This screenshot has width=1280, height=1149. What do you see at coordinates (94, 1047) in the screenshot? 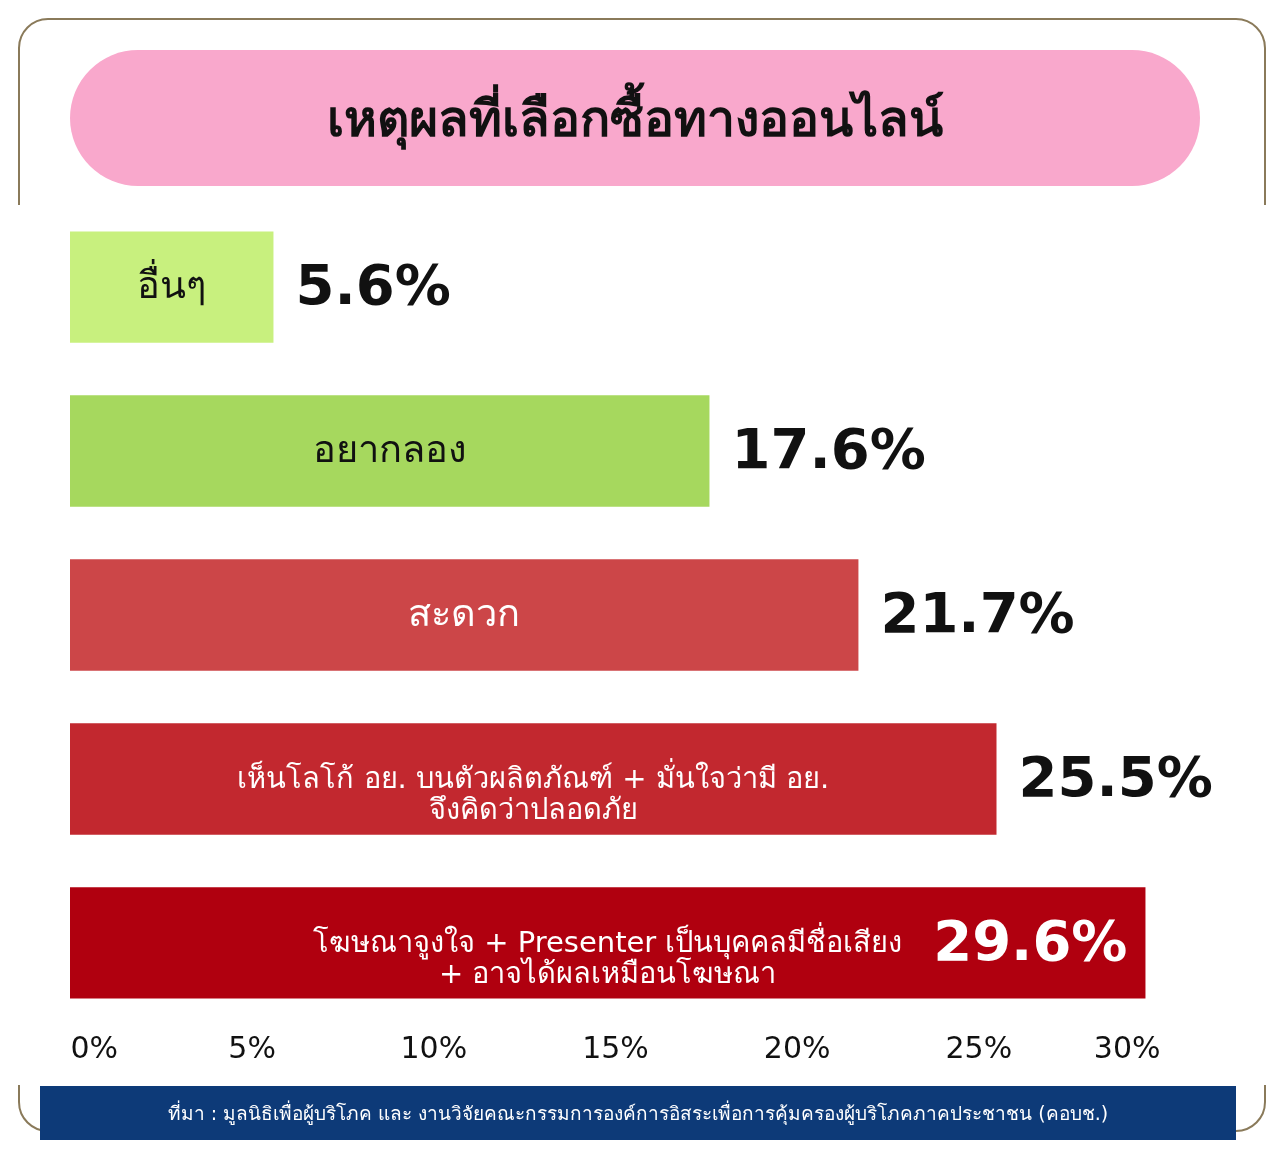
I see `x-tick-label: 0%` at bounding box center [94, 1047].